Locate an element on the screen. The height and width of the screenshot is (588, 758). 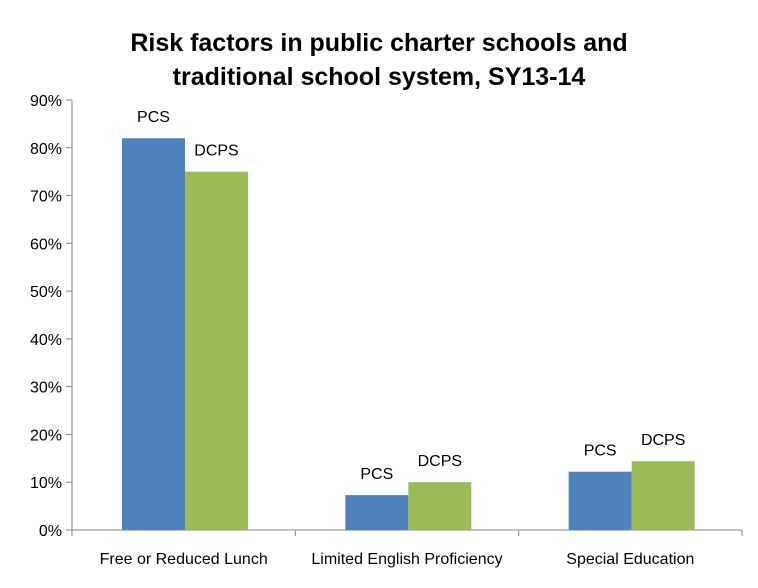
data-label-dcps-2: DCPS is located at coordinates (440, 461).